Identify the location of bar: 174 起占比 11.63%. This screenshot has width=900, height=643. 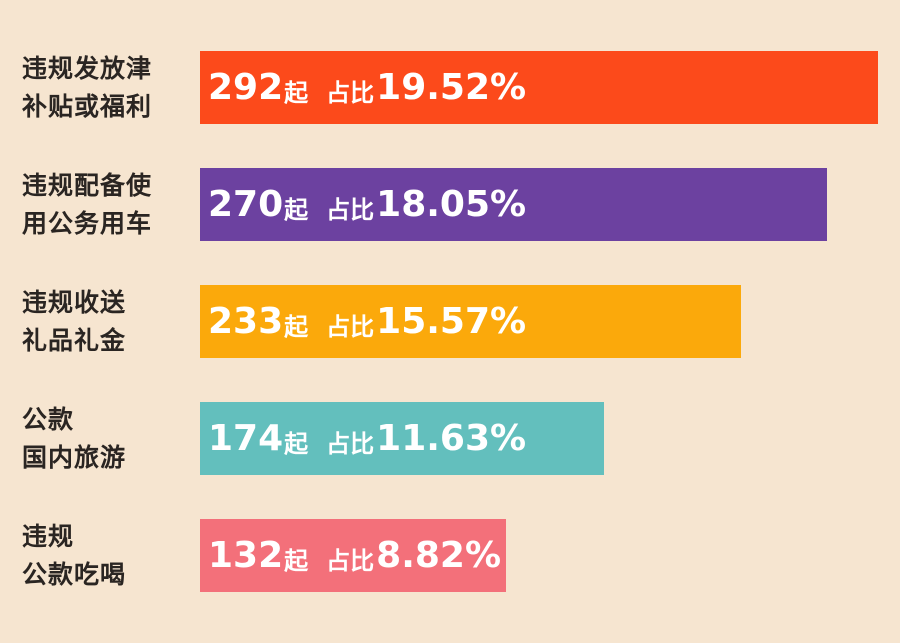
(402, 438).